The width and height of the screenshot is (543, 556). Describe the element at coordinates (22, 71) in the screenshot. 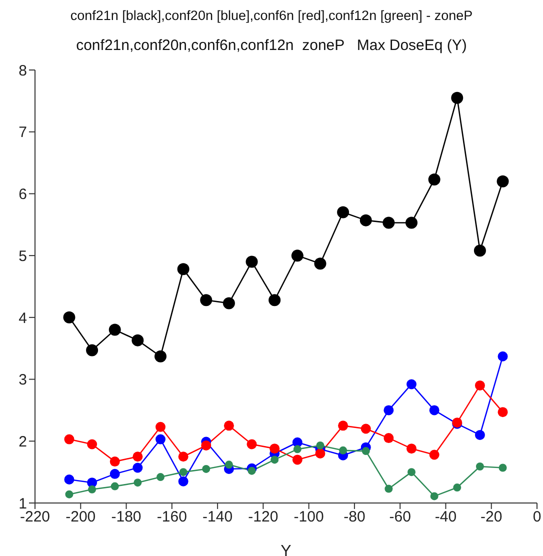

I see `y-tick-label: 8` at that location.